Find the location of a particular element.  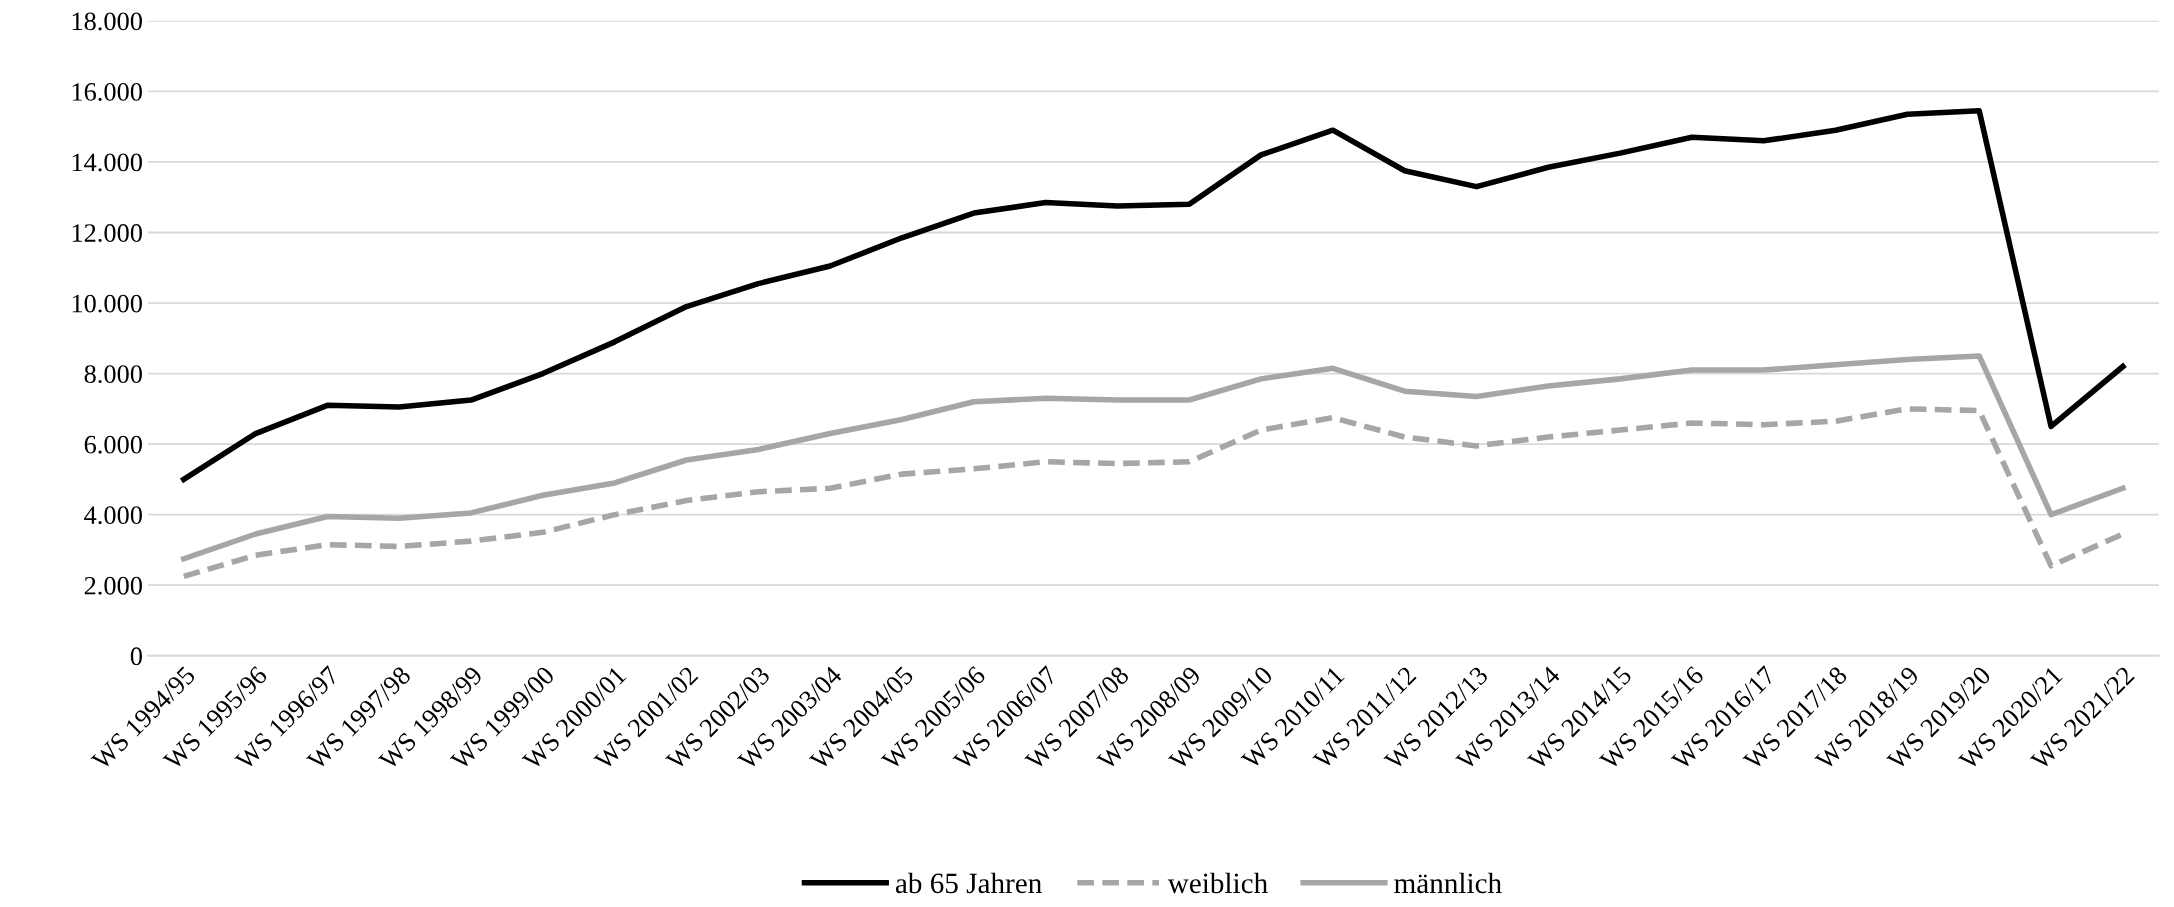

legend-label: männlich is located at coordinates (1448, 883).